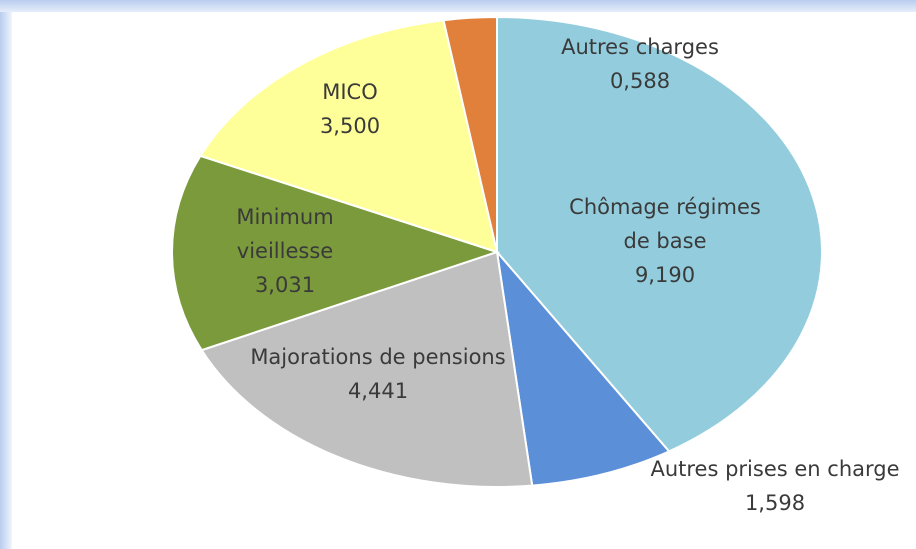  Describe the element at coordinates (378, 391) in the screenshot. I see `slice-value: 4,441` at that location.